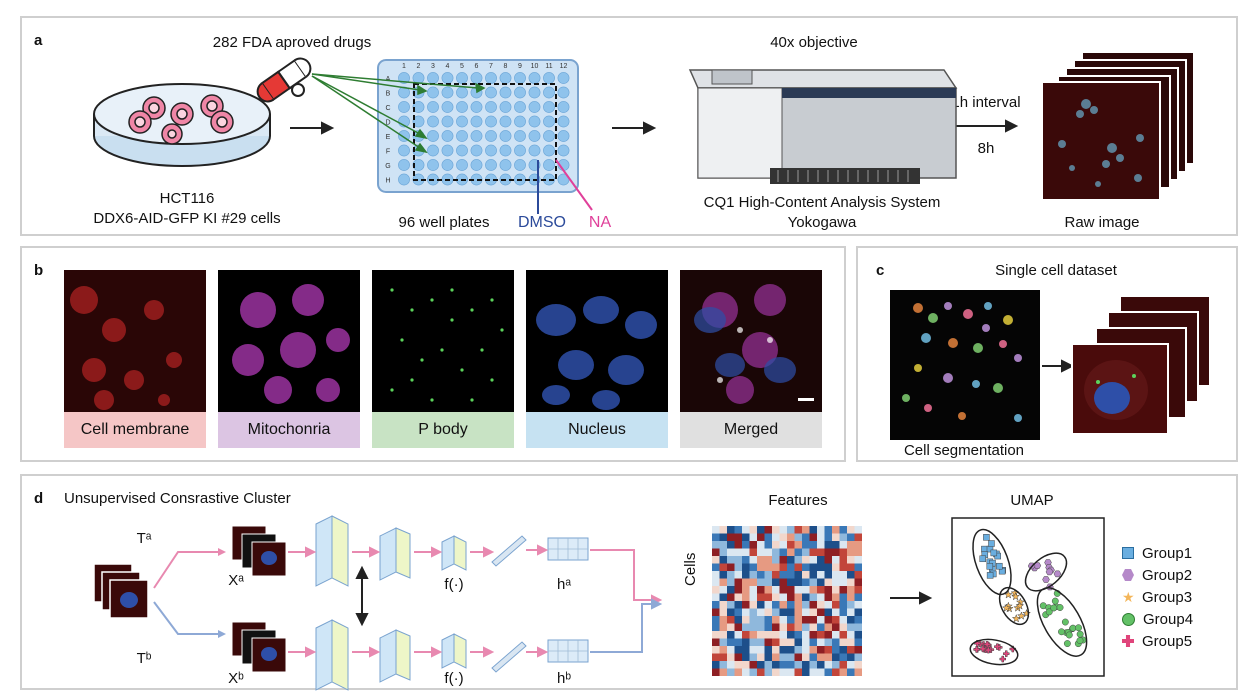  I want to click on micrograph-nucleus: Nucleus, so click(597, 359).